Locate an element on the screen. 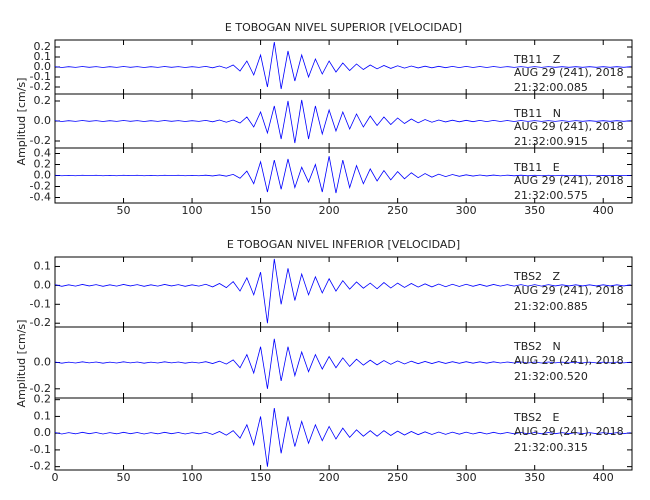  chart-title: E TOBOGAN NIVEL INFERIOR [VELOCIDAD] is located at coordinates (343, 244).